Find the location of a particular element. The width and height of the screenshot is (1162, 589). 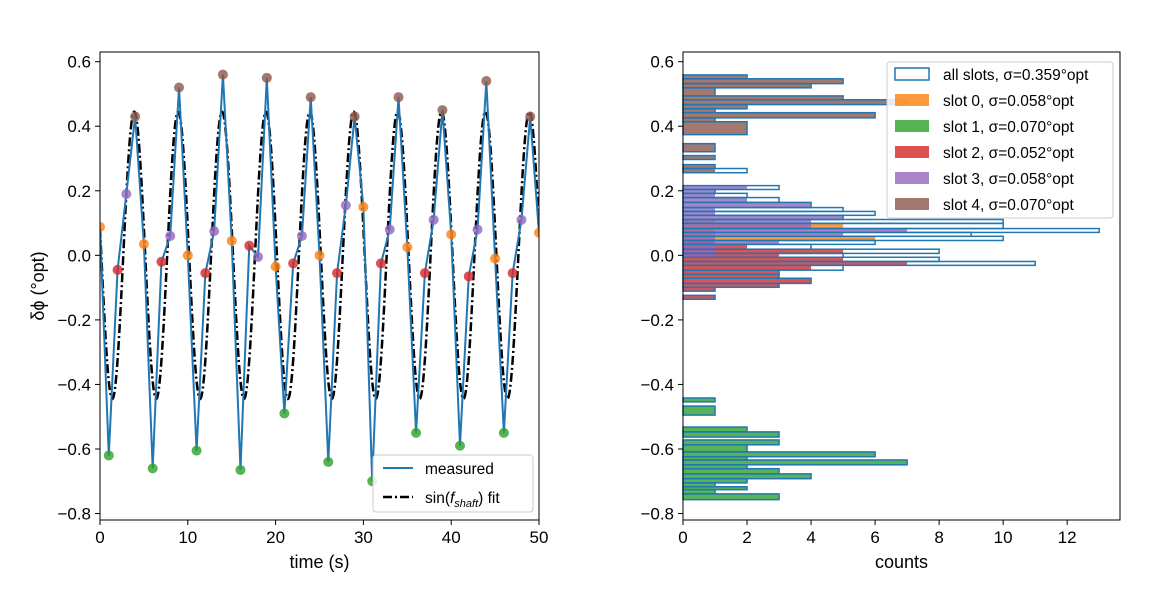

y-tick-label: 0.0 is located at coordinates (662, 255).